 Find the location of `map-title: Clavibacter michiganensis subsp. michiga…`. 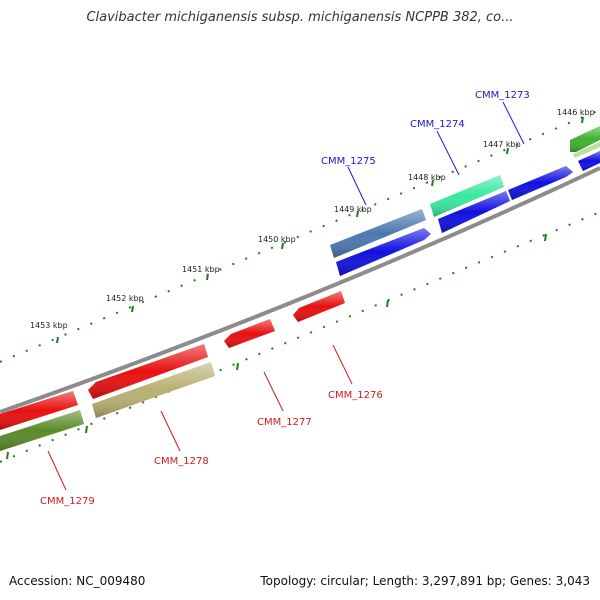

map-title: Clavibacter michiganensis subsp. michiga… is located at coordinates (300, 17).